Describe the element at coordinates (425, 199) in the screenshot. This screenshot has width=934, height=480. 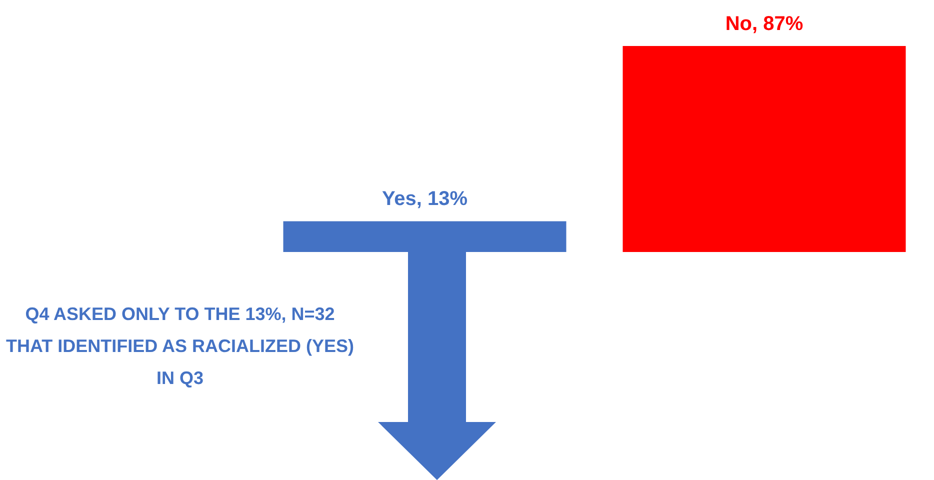
I see `data-label: Yes, 13%` at that location.